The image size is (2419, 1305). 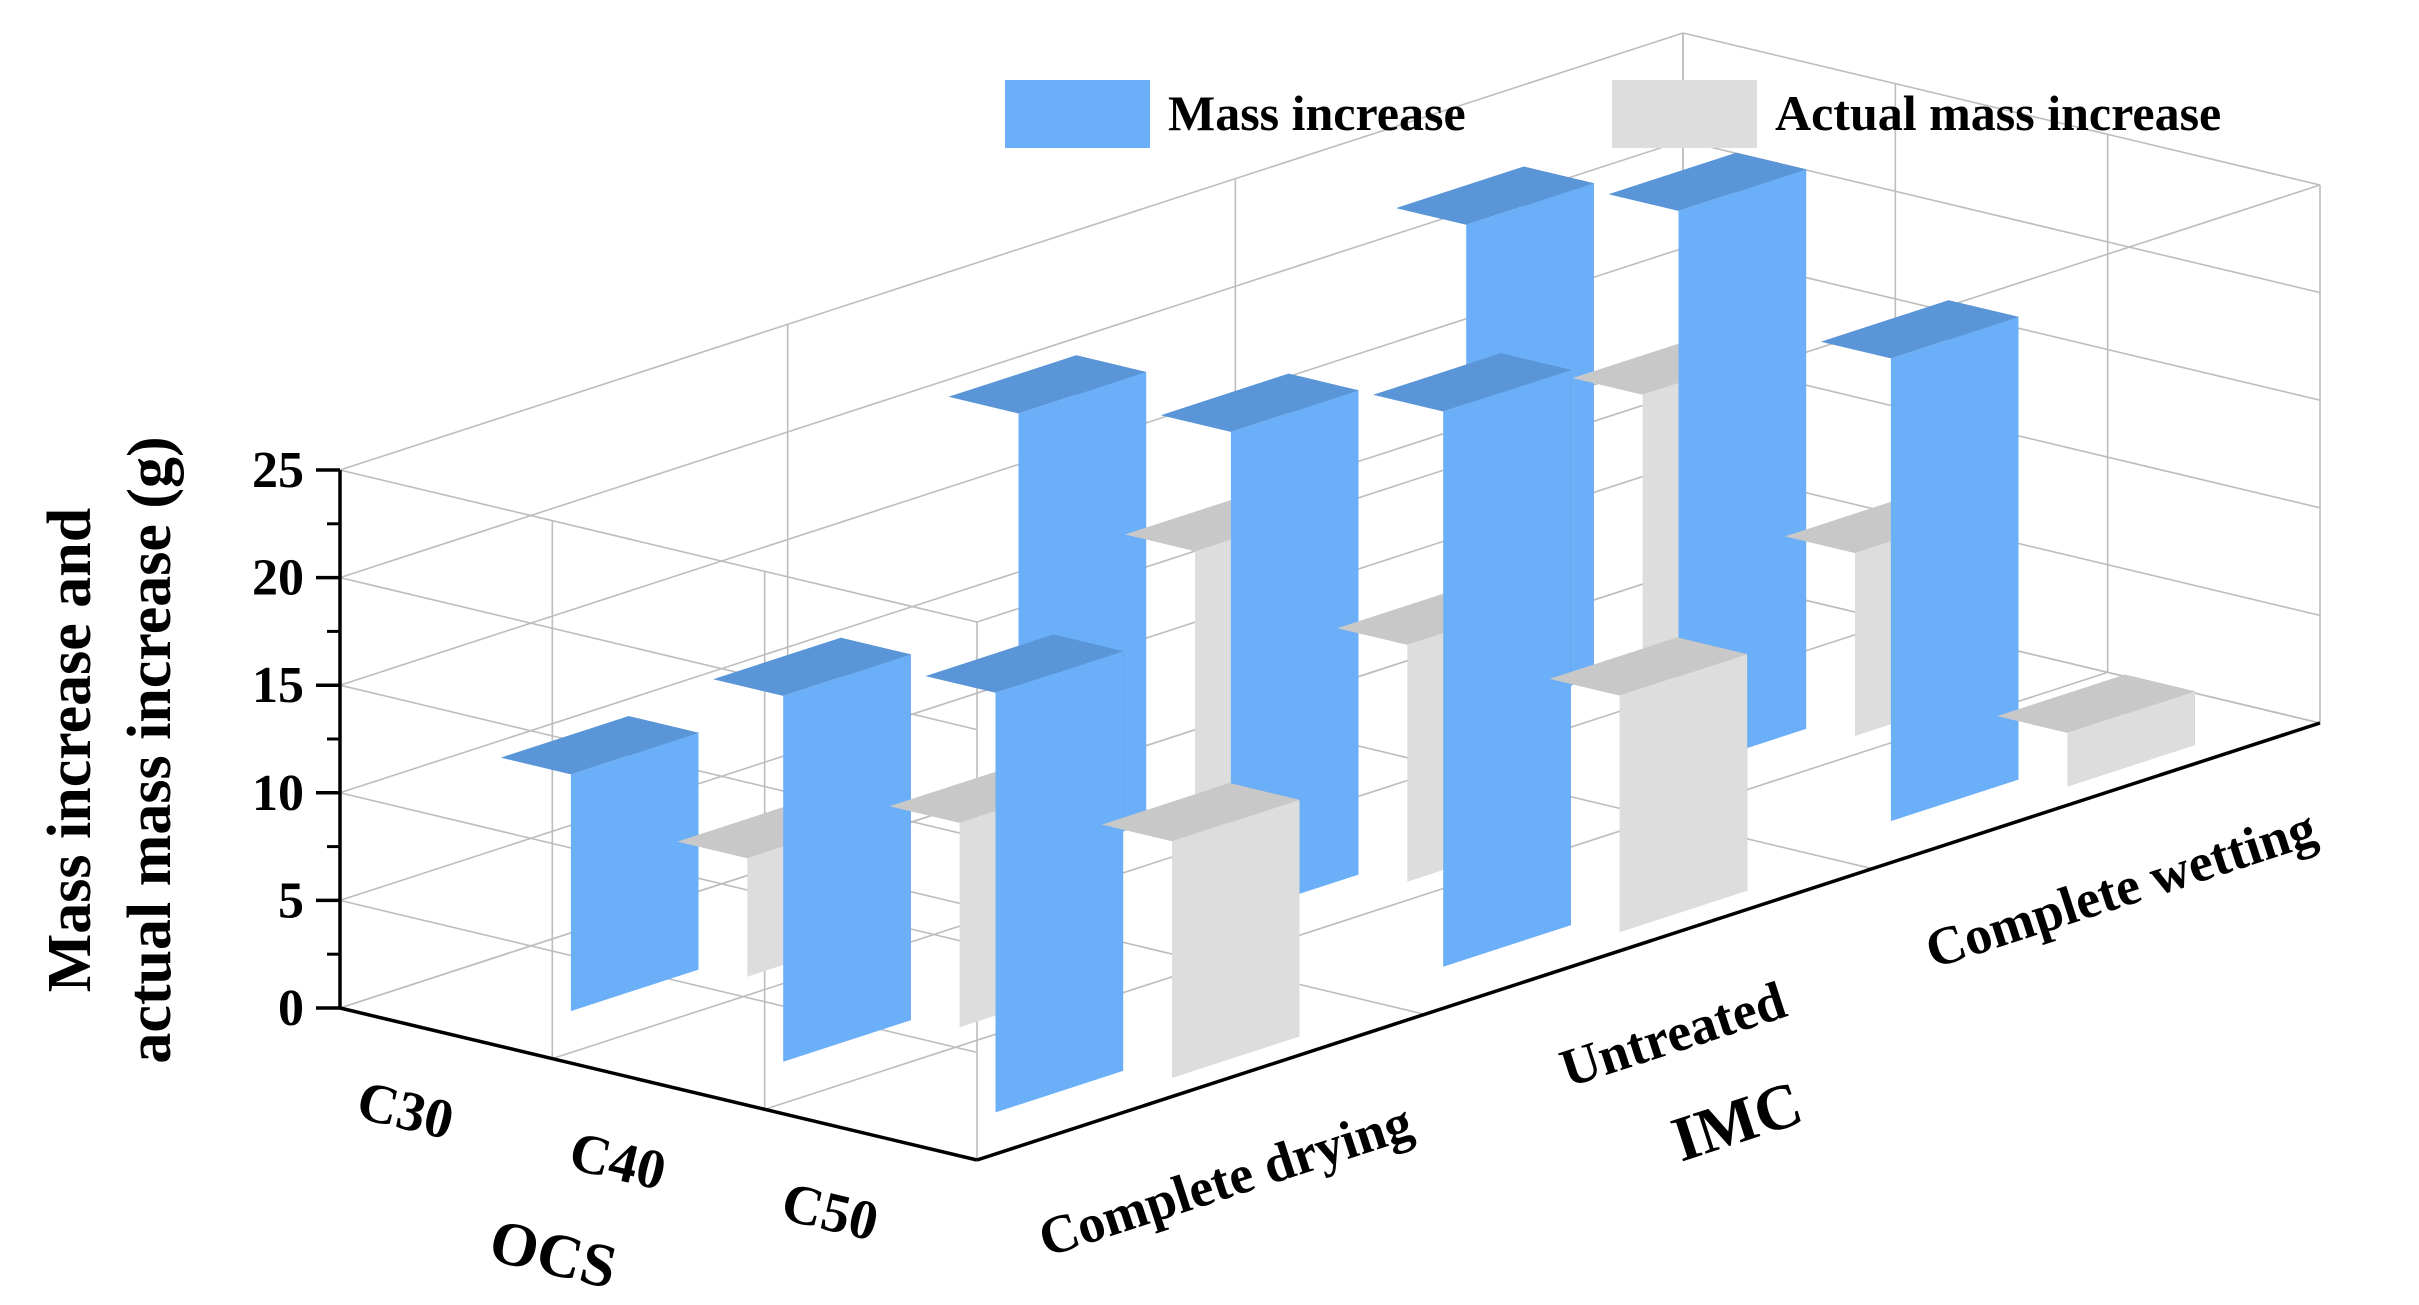 I want to click on z-axis-title-line-1: Mass increase and, so click(x=70, y=750).